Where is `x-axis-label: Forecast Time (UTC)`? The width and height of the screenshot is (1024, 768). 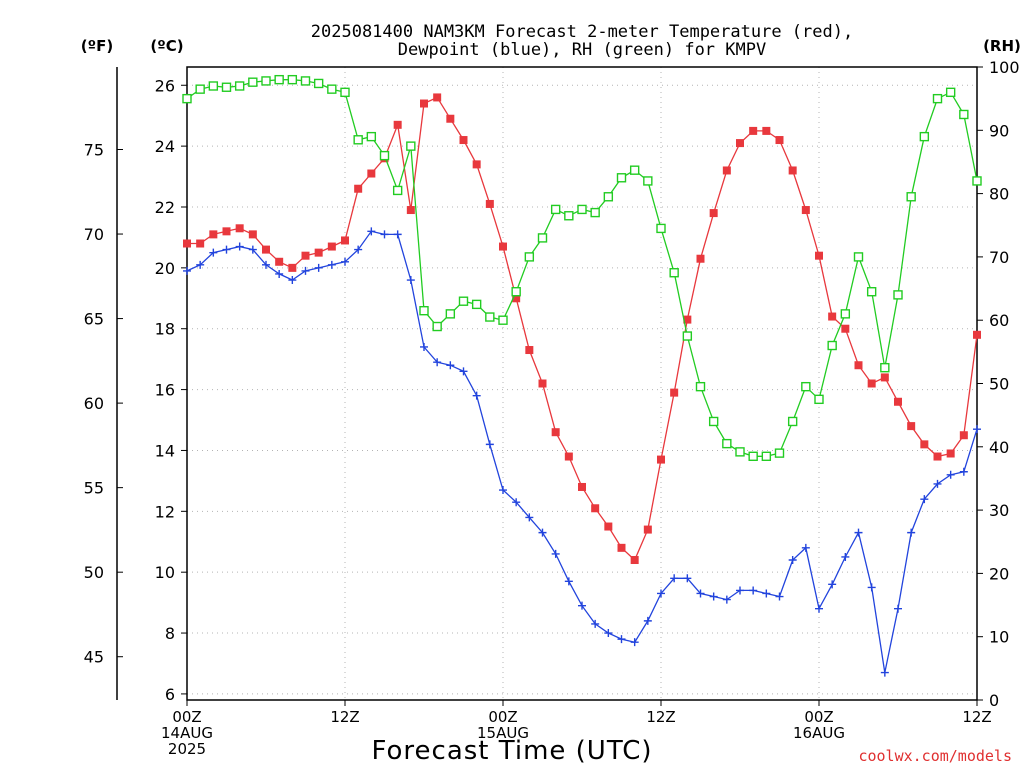 x-axis-label: Forecast Time (UTC) is located at coordinates (511, 751).